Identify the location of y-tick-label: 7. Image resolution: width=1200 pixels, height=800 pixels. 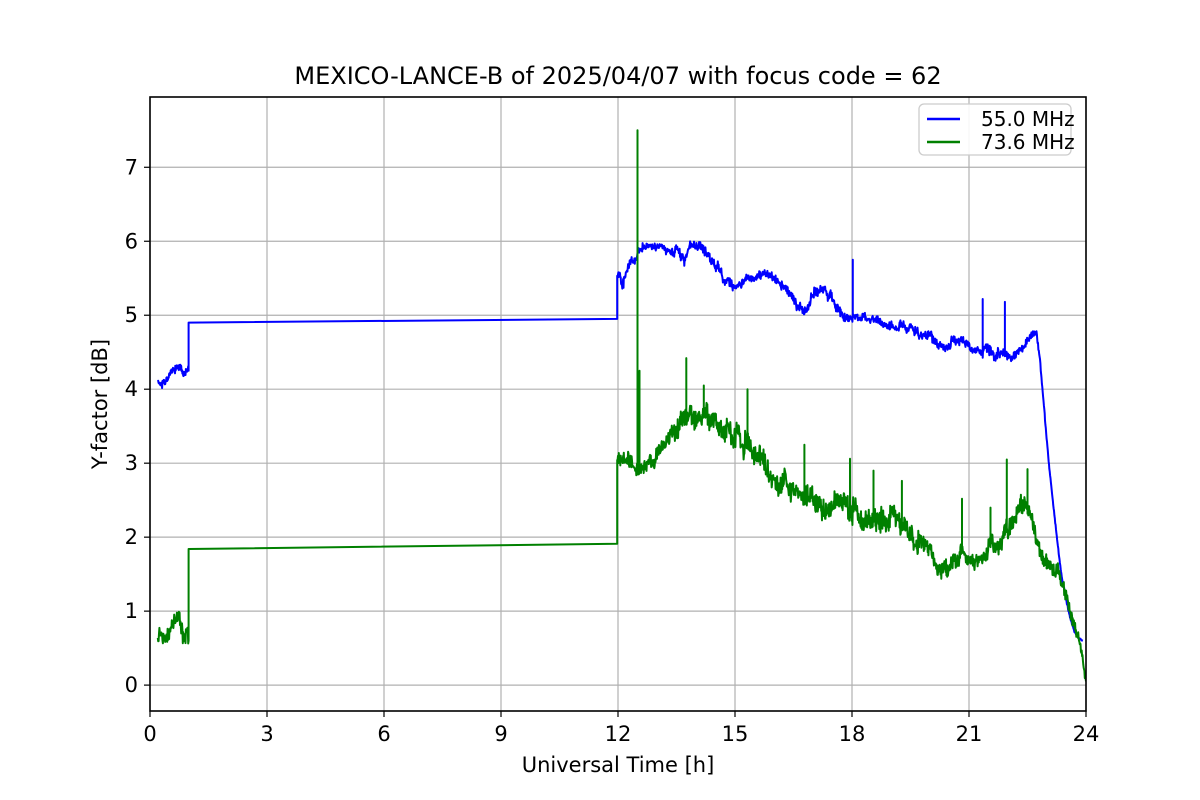
(131, 167).